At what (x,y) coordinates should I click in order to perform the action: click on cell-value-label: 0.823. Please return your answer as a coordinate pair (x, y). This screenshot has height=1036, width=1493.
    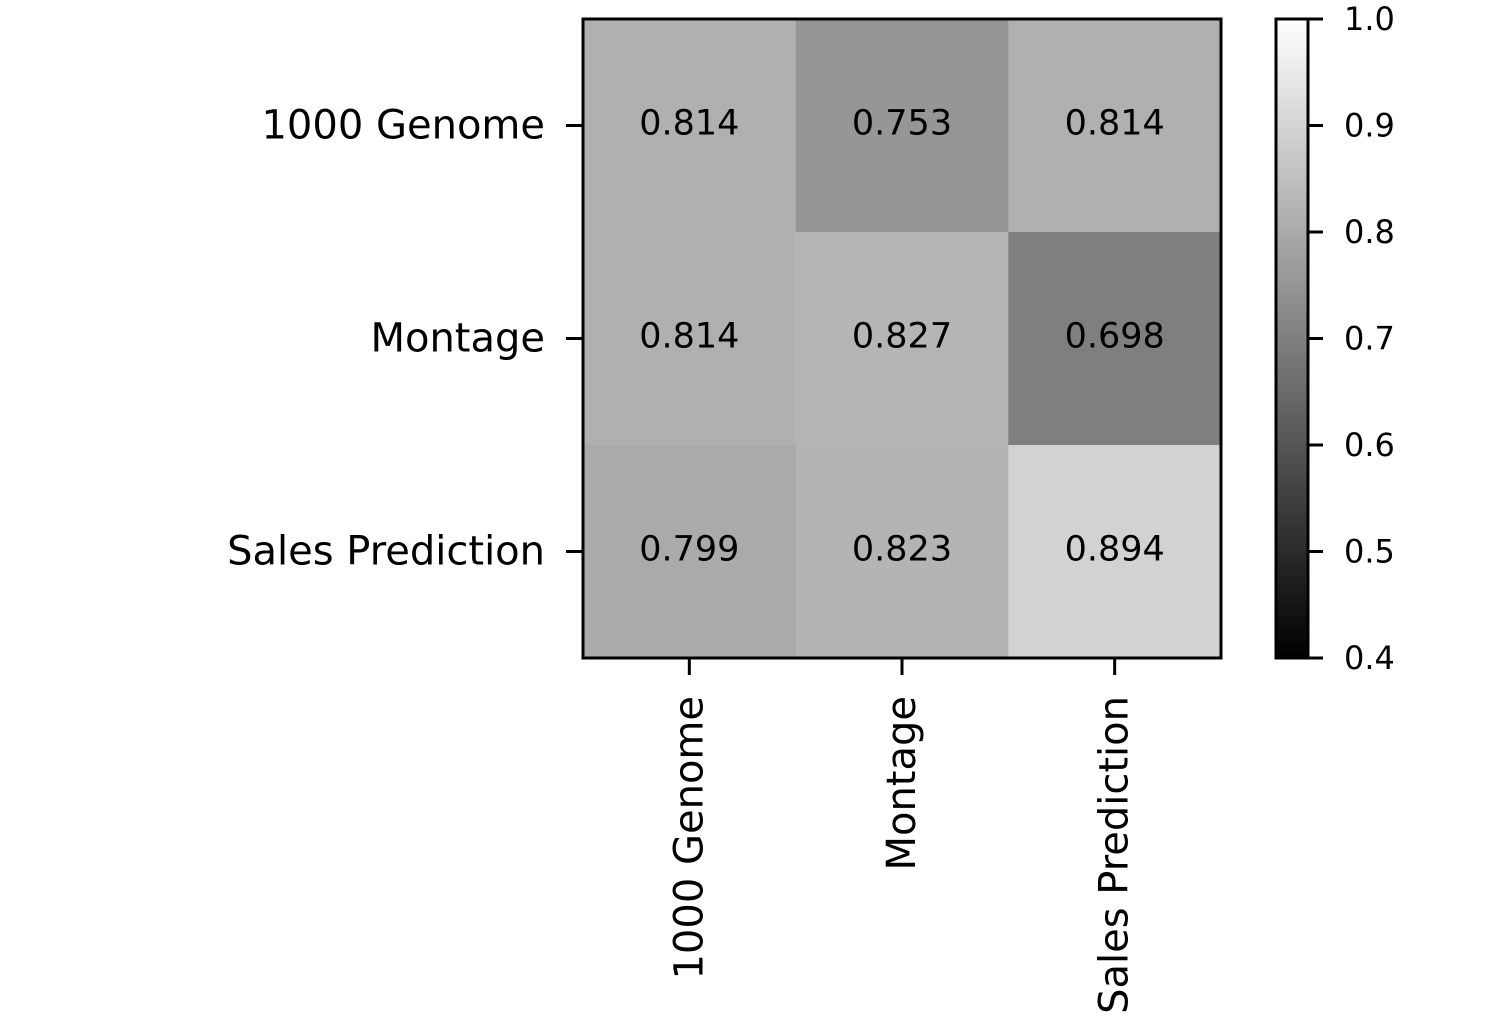
    Looking at the image, I should click on (902, 550).